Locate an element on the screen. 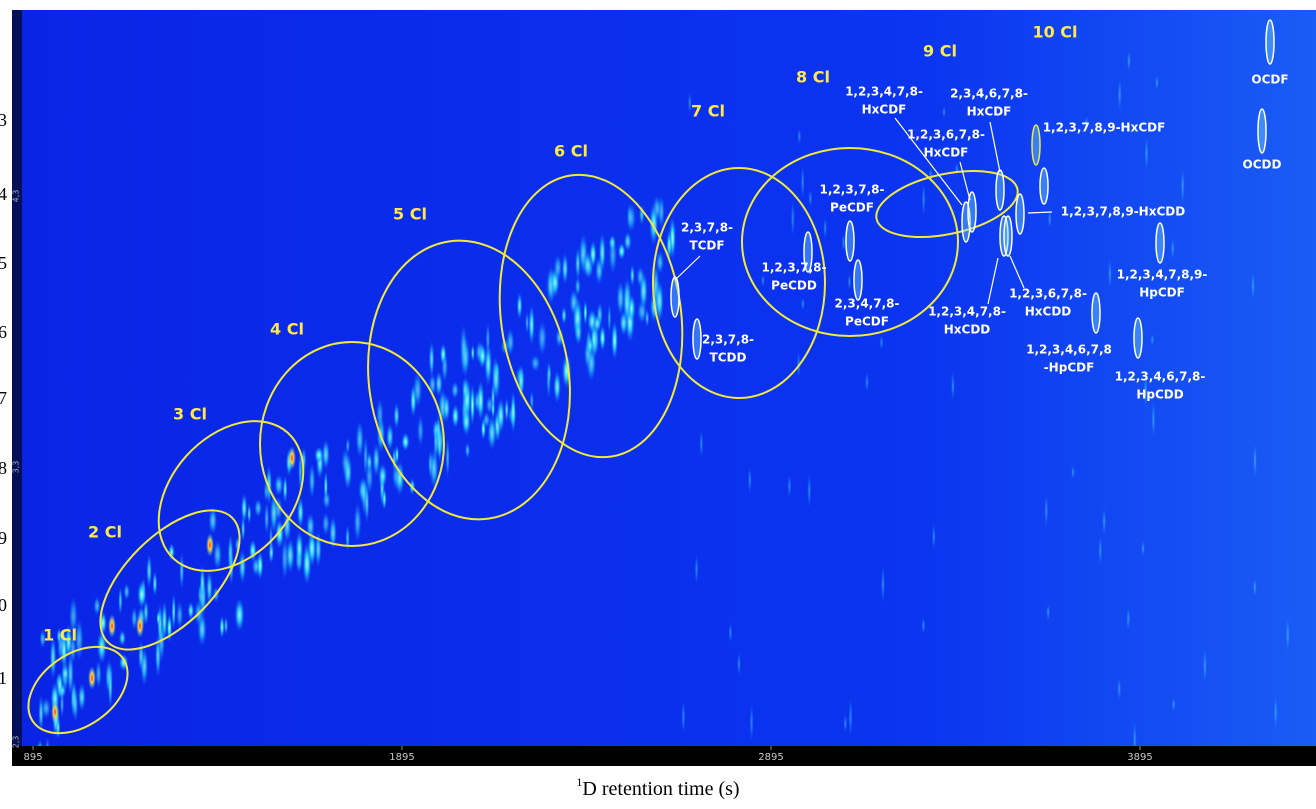 The height and width of the screenshot is (809, 1316). y-edge-label: 5 is located at coordinates (3, 263).